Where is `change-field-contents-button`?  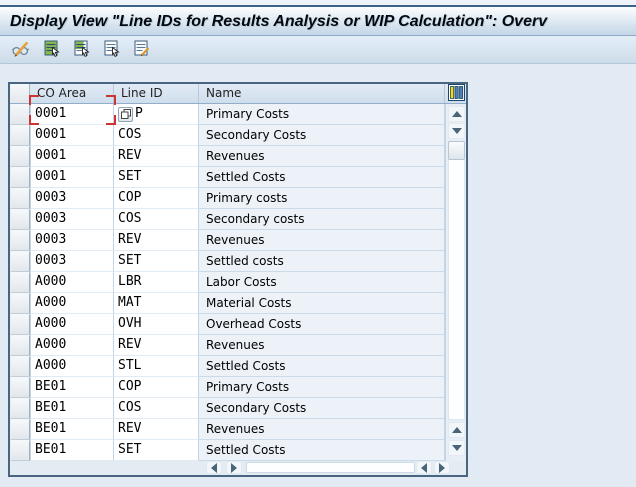 change-field-contents-button is located at coordinates (141, 50).